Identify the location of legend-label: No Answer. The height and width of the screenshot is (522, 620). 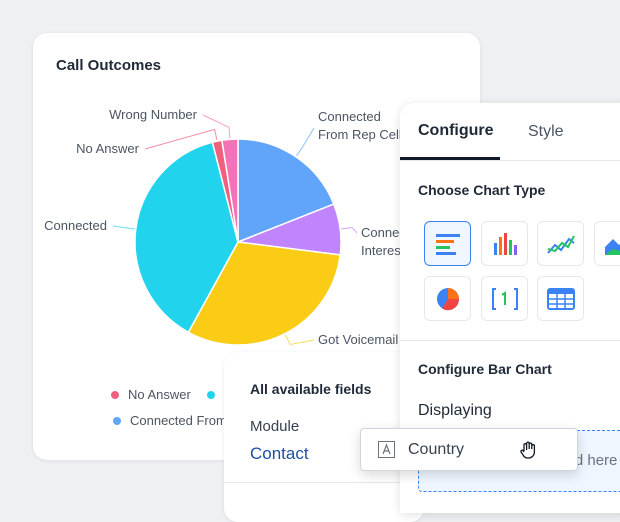
(159, 394).